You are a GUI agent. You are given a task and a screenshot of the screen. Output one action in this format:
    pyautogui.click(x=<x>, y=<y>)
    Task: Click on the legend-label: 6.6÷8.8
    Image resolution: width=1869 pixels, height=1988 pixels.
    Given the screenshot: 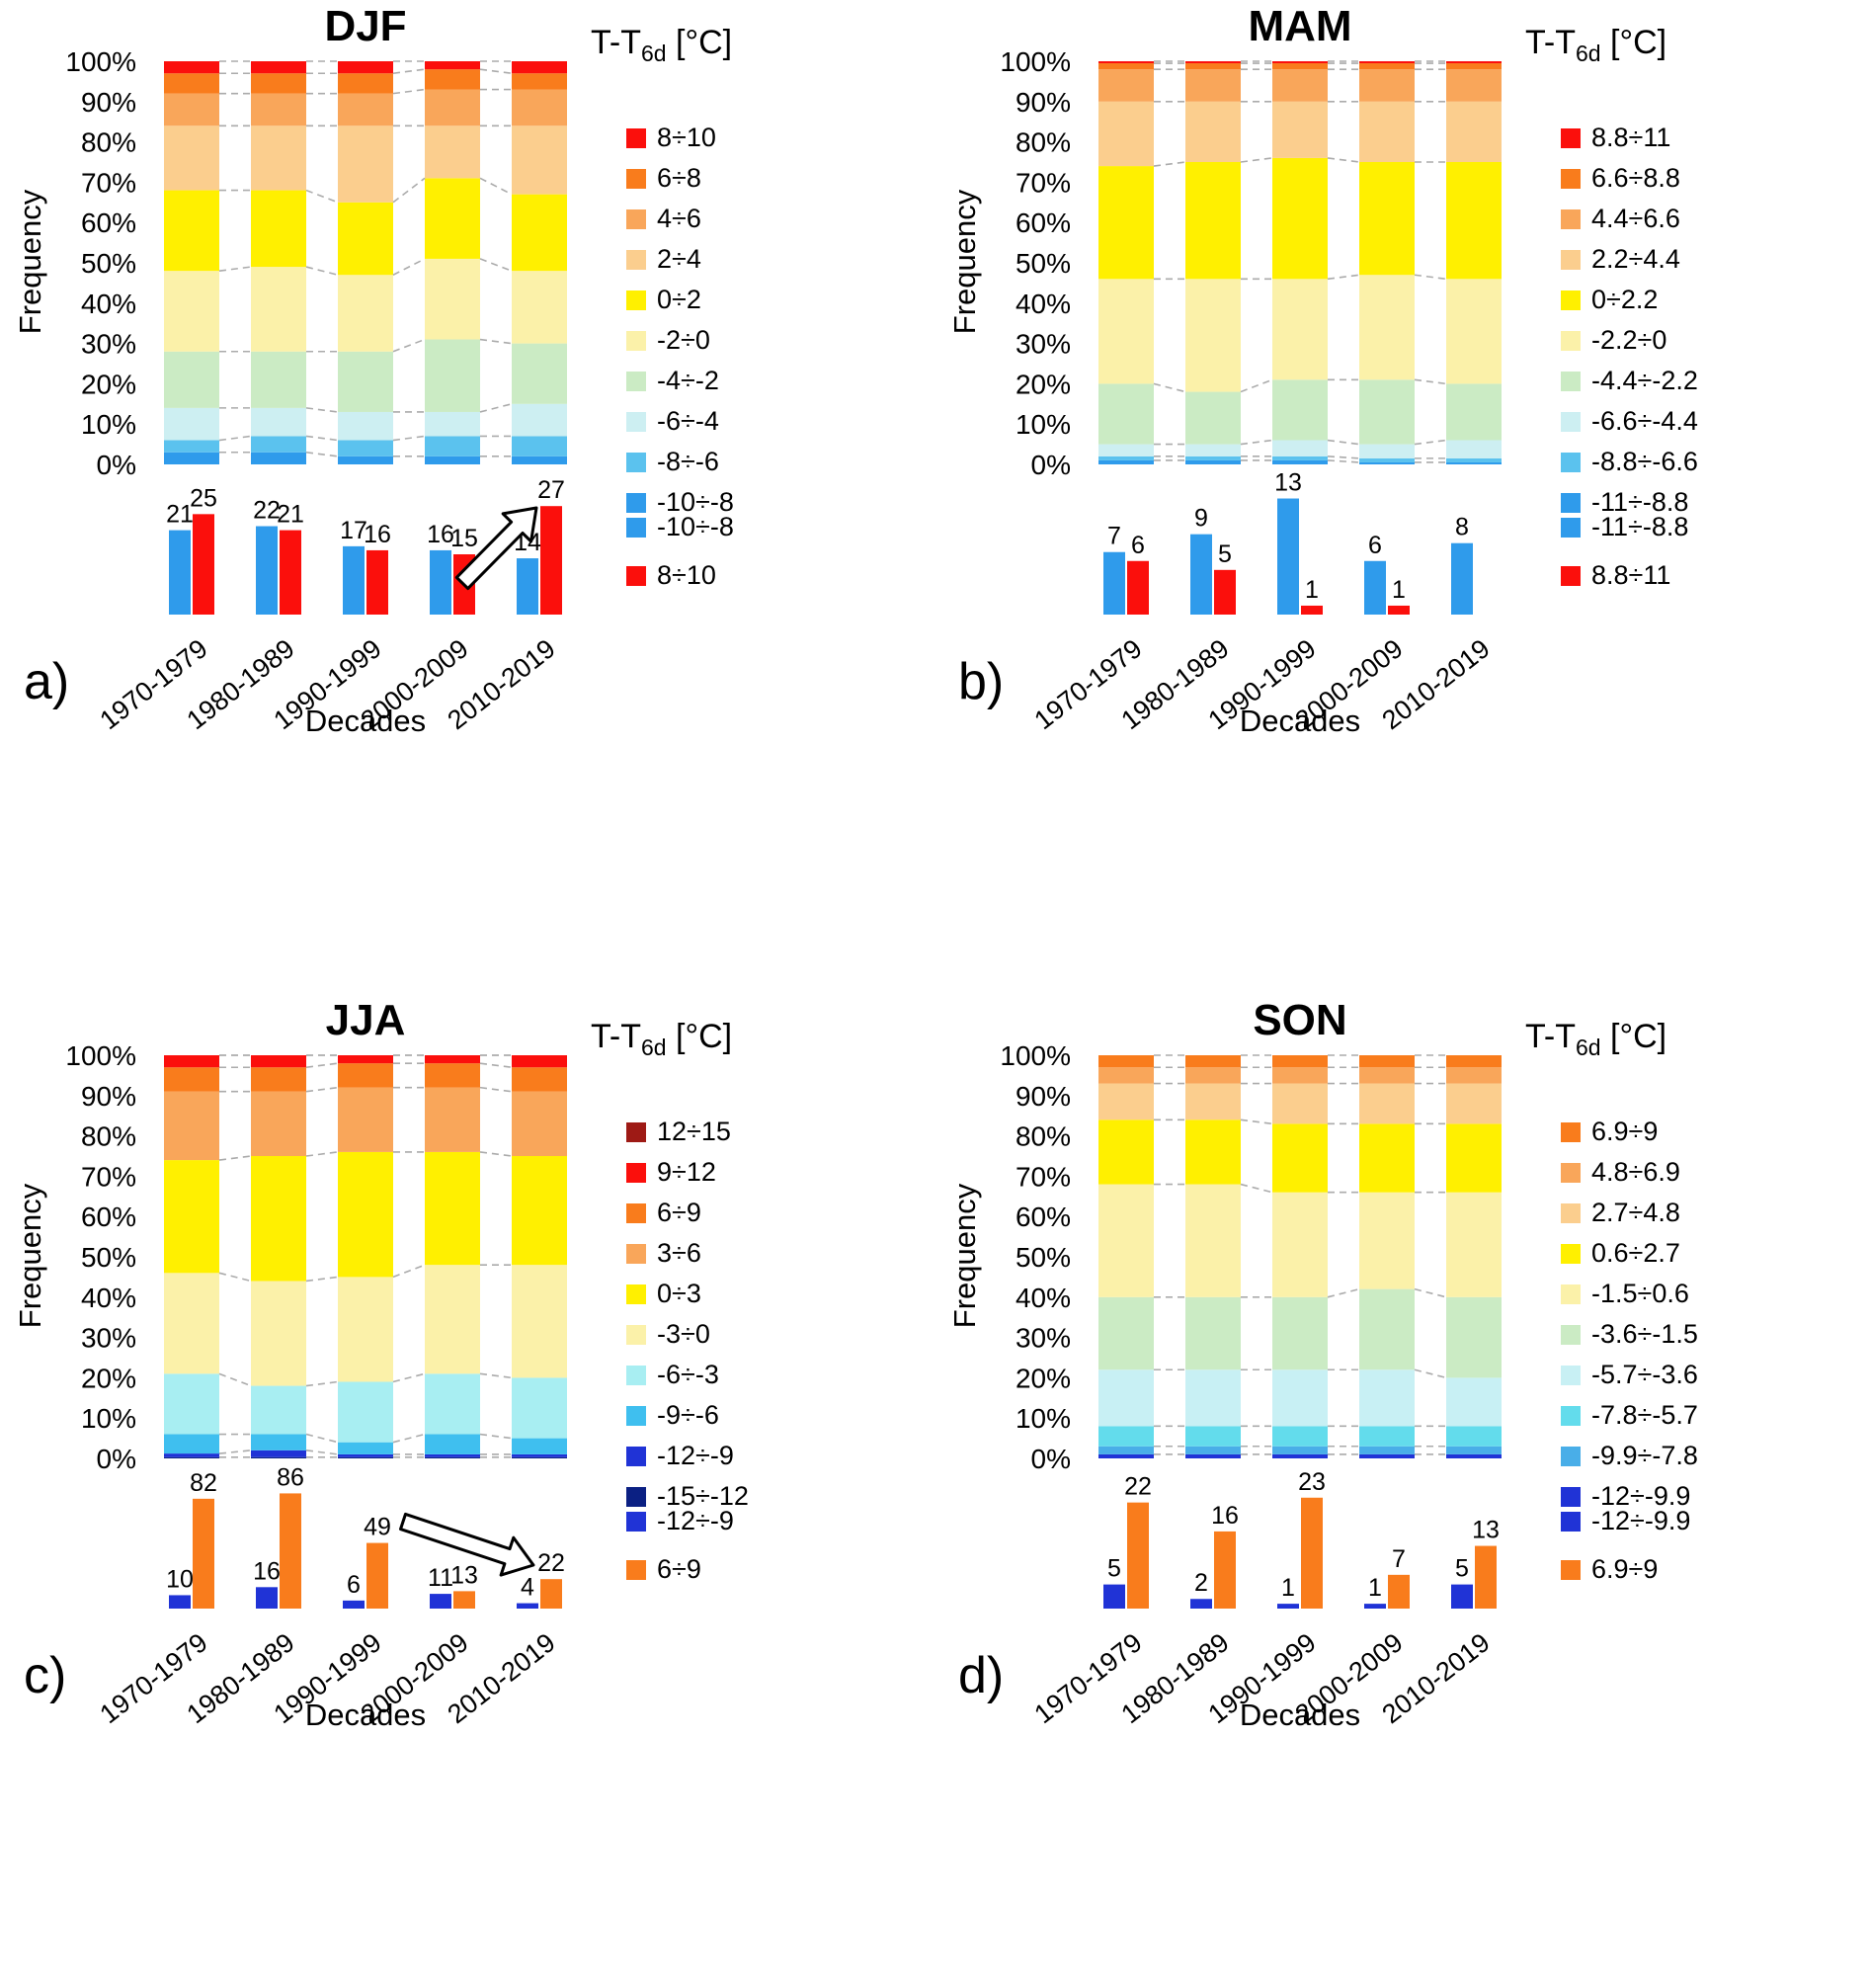 What is the action you would take?
    pyautogui.click(x=1636, y=178)
    